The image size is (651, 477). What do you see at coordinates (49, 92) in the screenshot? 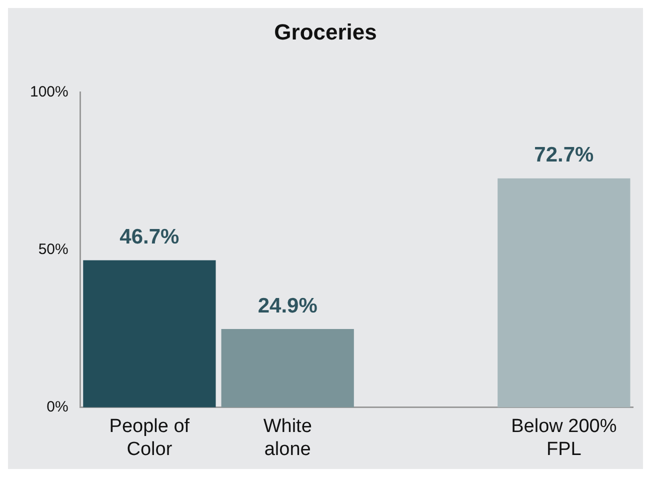
I see `y-tick-label: 100%` at bounding box center [49, 92].